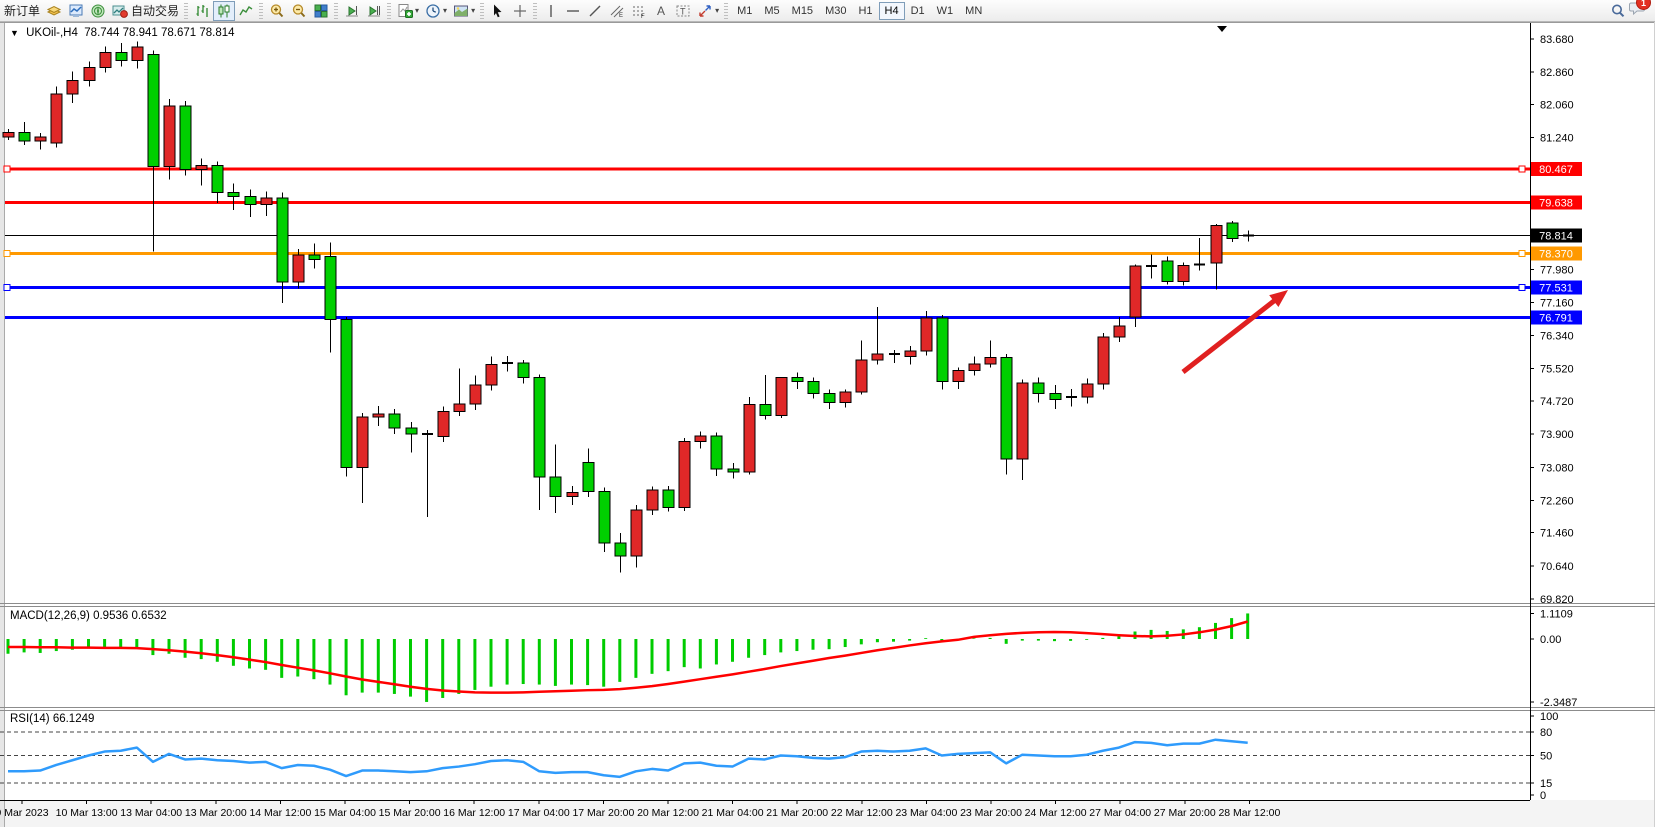 This screenshot has height=832, width=1655. What do you see at coordinates (628, 758) in the screenshot?
I see `rsi-line` at bounding box center [628, 758].